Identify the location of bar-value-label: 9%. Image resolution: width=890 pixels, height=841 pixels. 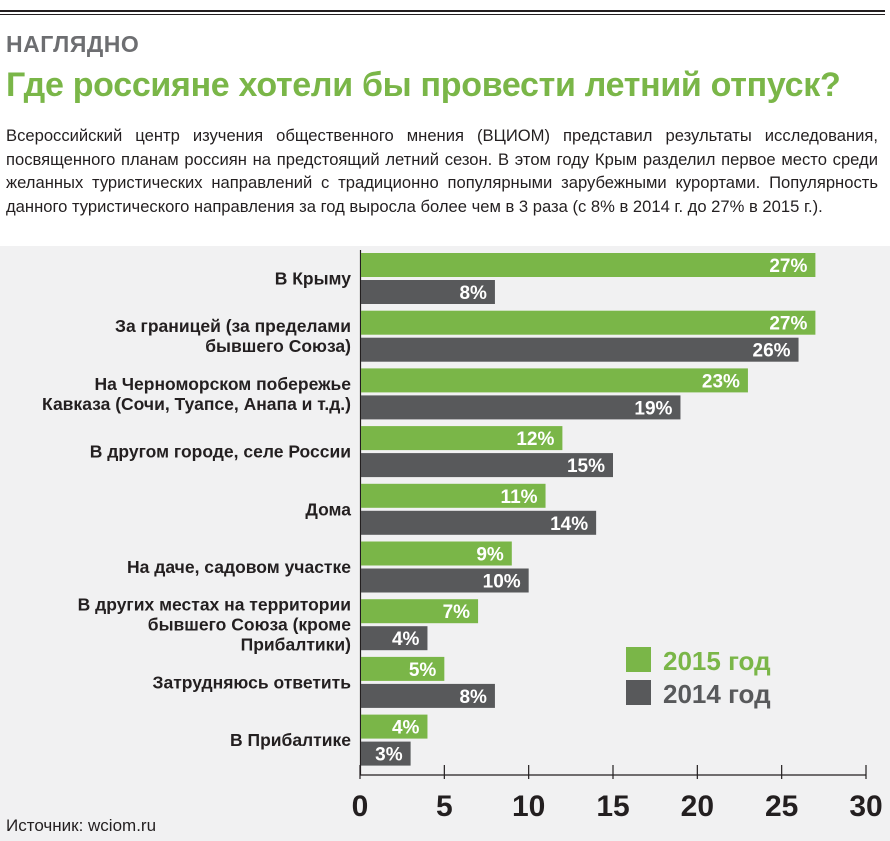
(490, 555).